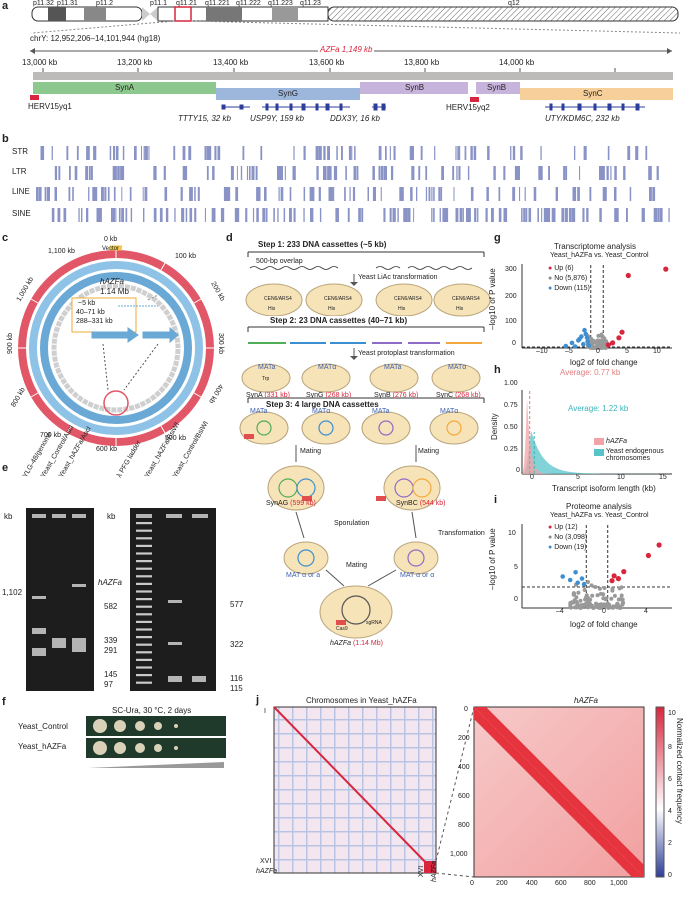 This screenshot has width=685, height=897. I want to click on chart-title: Proteome analysis, so click(599, 506).